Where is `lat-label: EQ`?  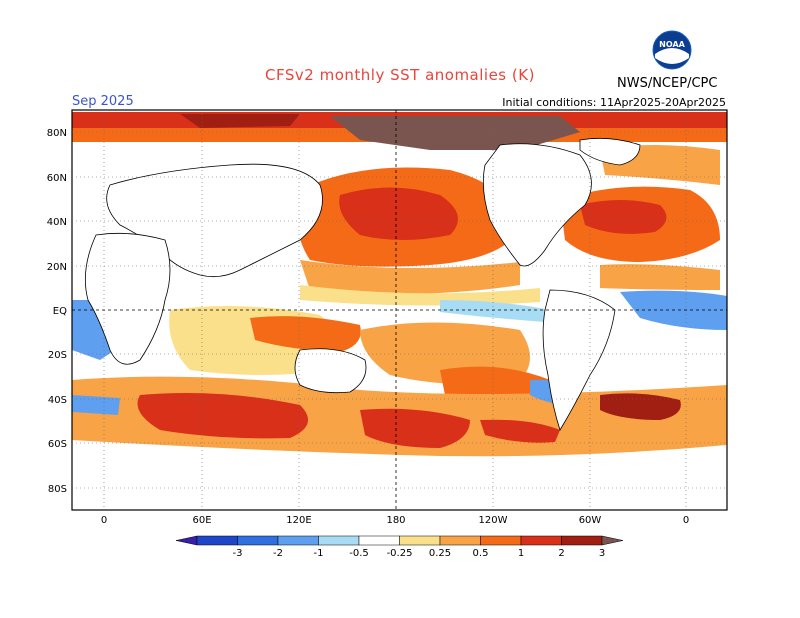 lat-label: EQ is located at coordinates (60, 311).